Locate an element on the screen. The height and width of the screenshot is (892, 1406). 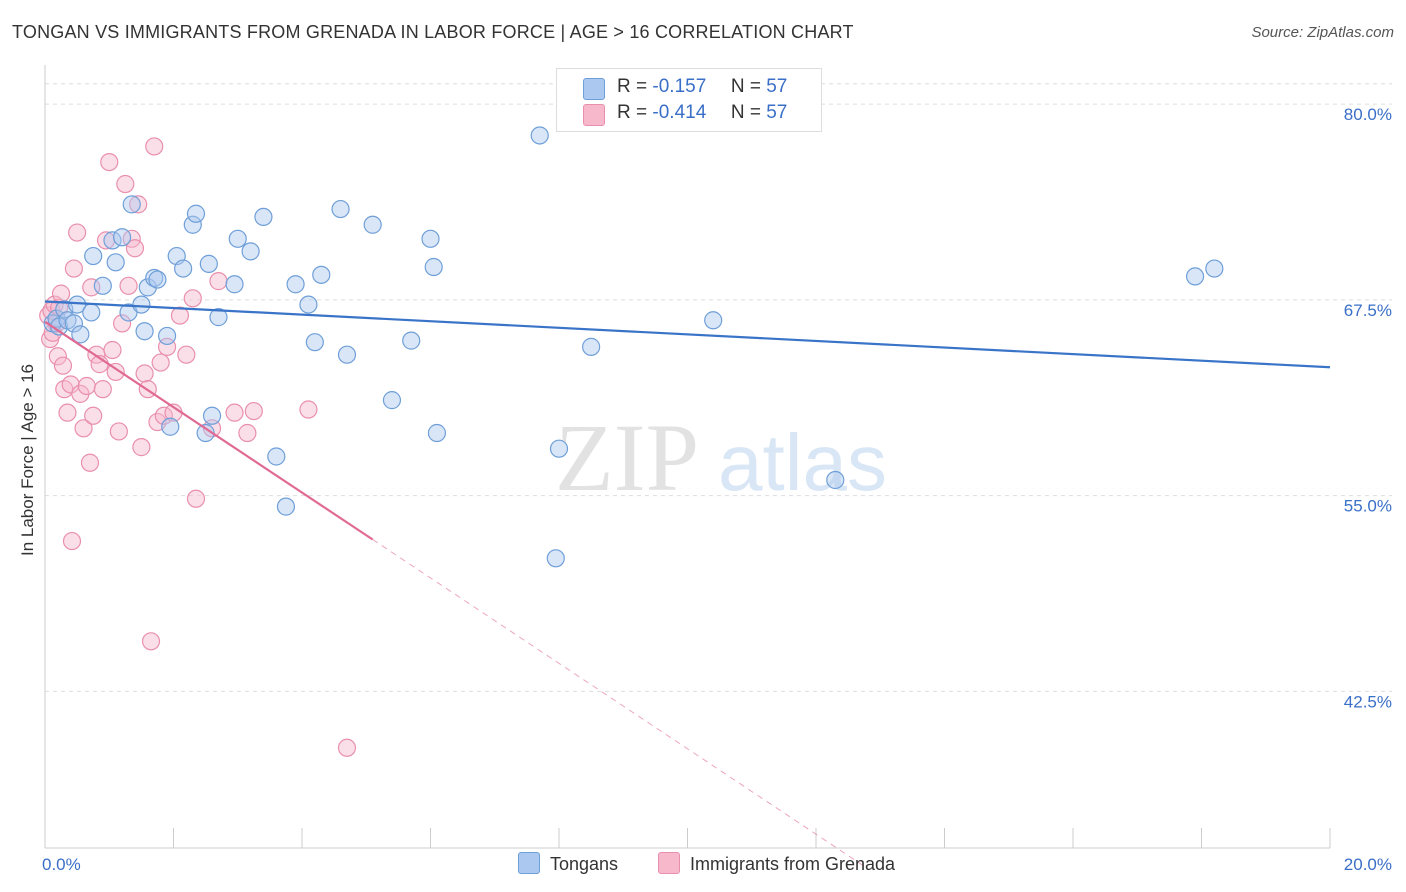
legend-item-tongans: Tongans is located at coordinates (568, 863).